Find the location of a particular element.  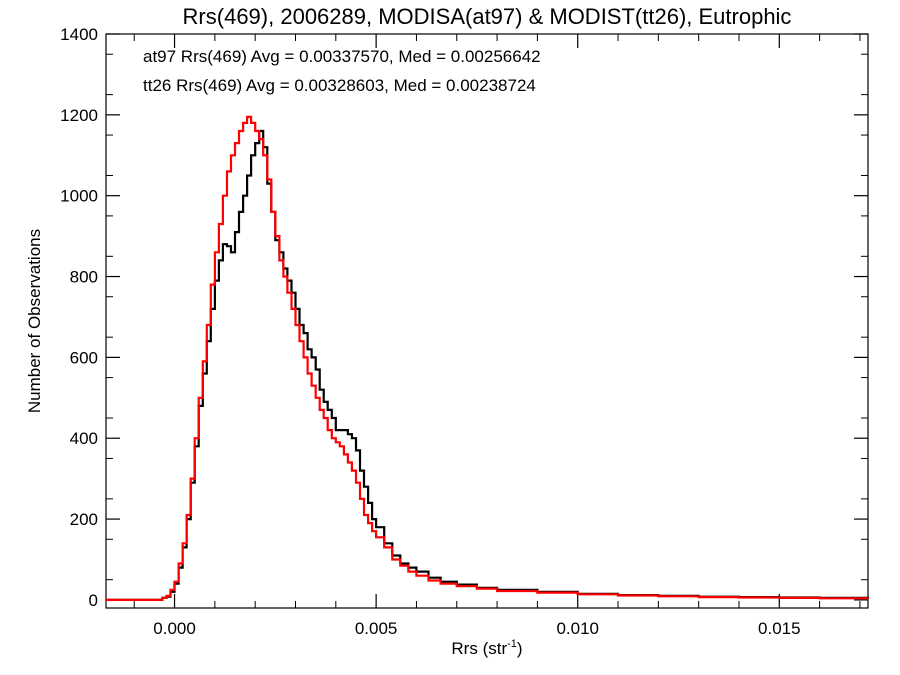

x-tick-label: 0.010 is located at coordinates (577, 628).